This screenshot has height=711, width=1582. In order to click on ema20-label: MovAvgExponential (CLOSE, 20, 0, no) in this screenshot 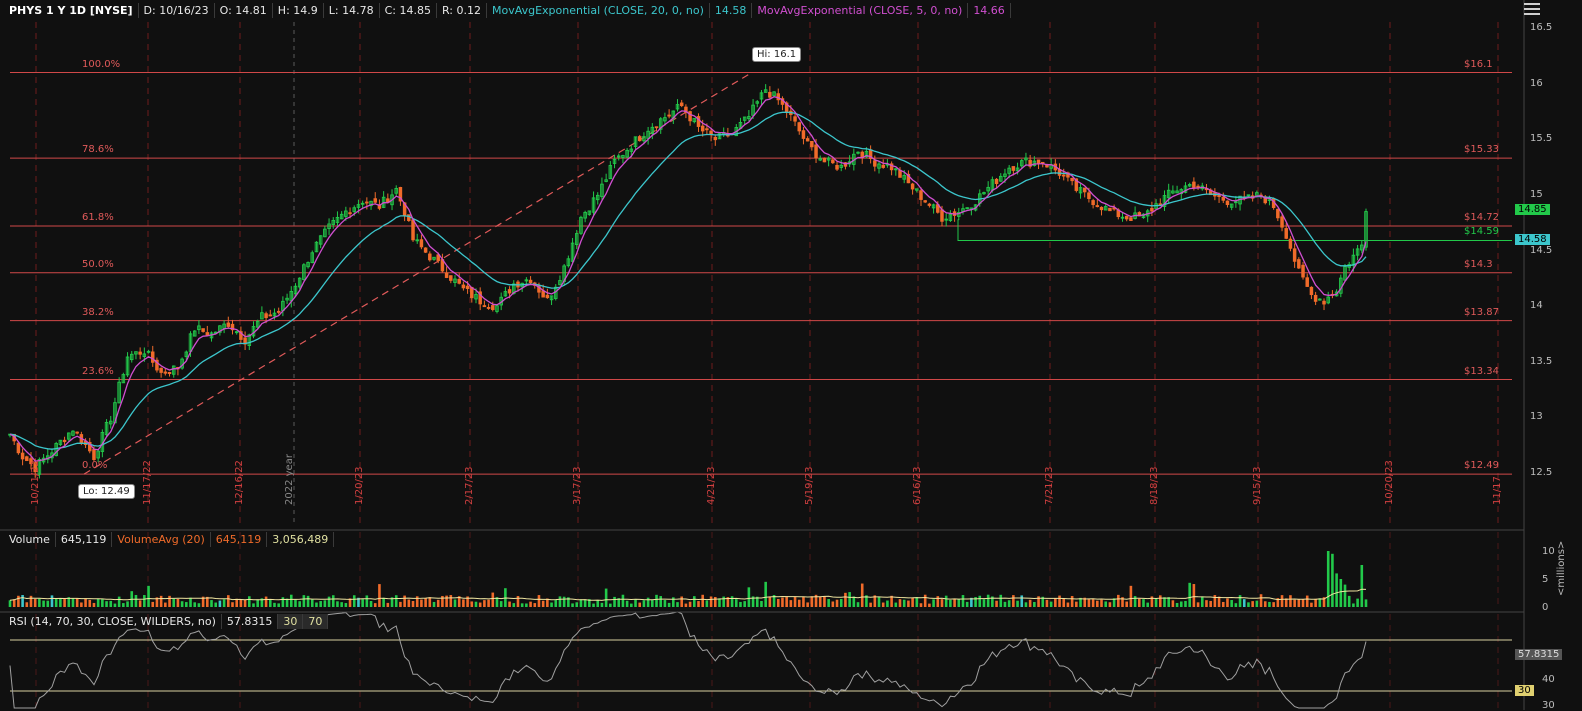, I will do `click(598, 10)`.